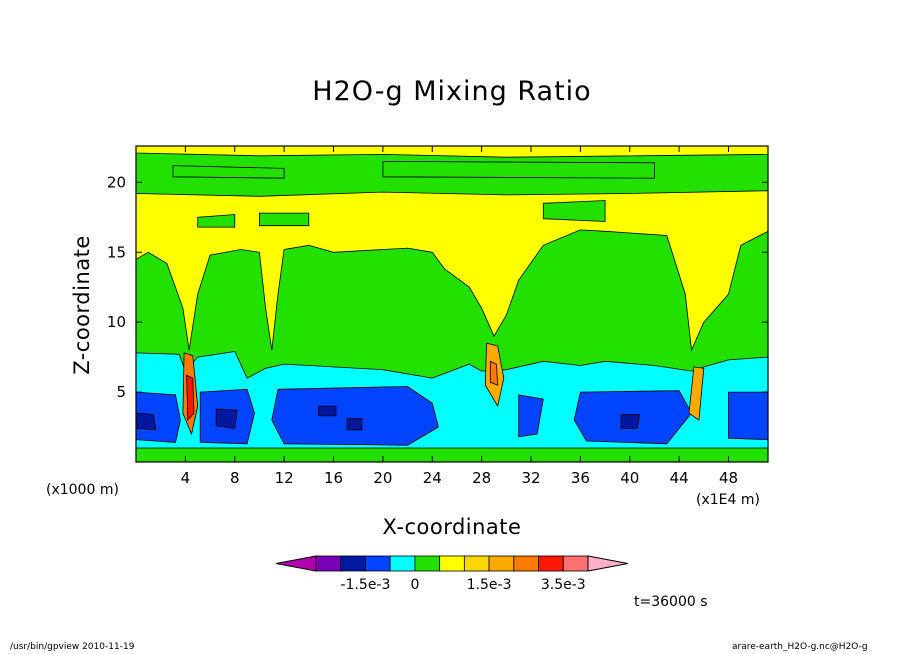 This screenshot has height=654, width=904. Describe the element at coordinates (116, 252) in the screenshot. I see `y-tick-label: 15` at that location.